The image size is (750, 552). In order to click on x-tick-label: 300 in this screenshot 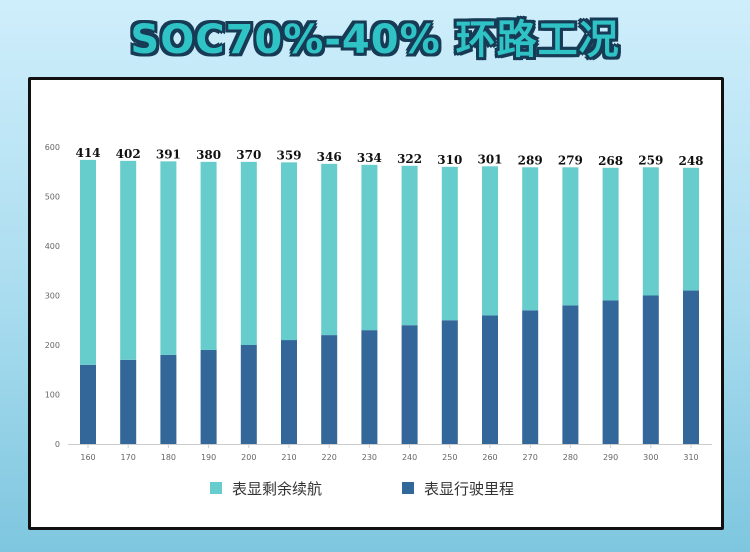, I will do `click(650, 457)`.